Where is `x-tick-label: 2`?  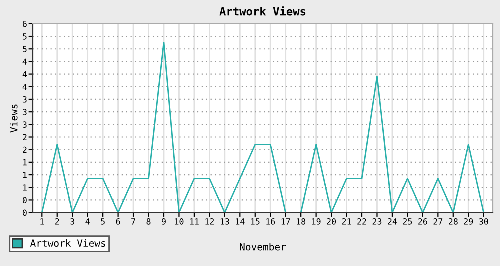 x-tick-label: 2 is located at coordinates (57, 221).